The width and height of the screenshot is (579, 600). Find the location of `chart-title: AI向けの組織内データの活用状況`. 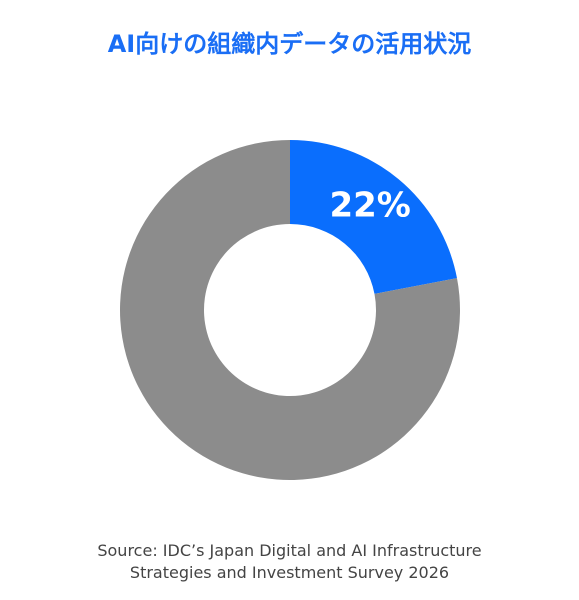

chart-title: AI向けの組織内データの活用状況 is located at coordinates (289, 44).